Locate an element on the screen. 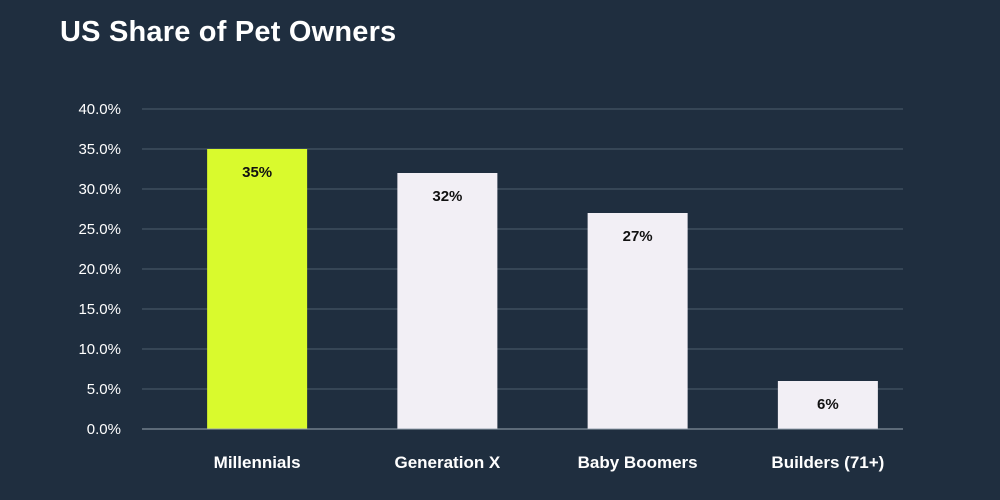 Image resolution: width=1000 pixels, height=500 pixels. y-tick-label: 25.0% is located at coordinates (99, 229).